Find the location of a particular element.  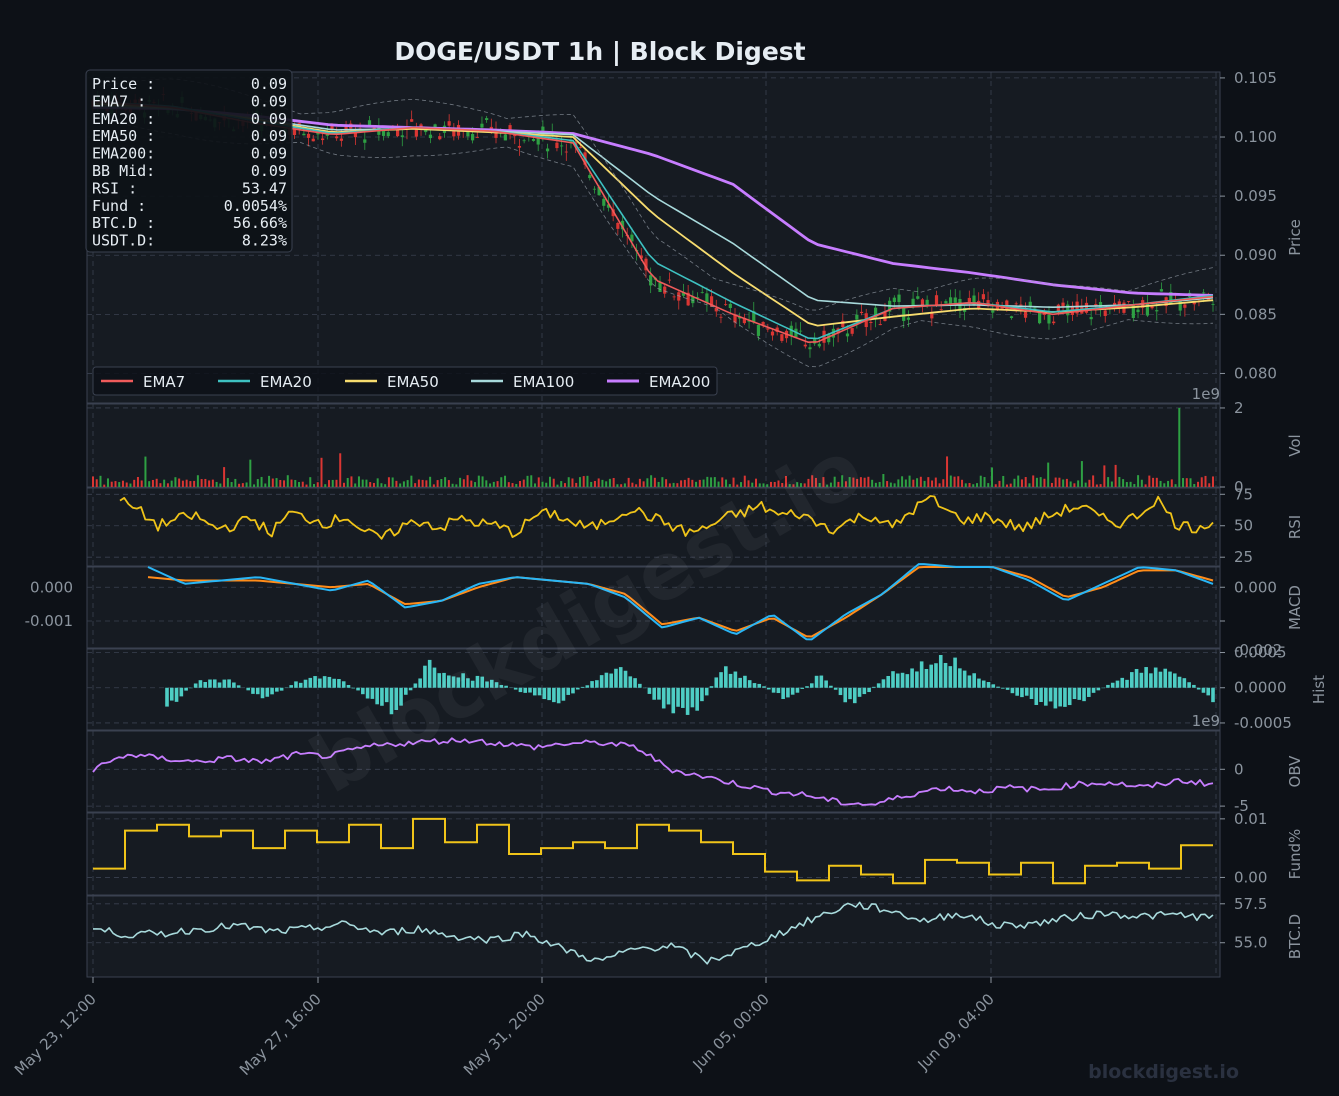

panel-btcd: 55.0 57.5 BTC.D is located at coordinates (695, 936).